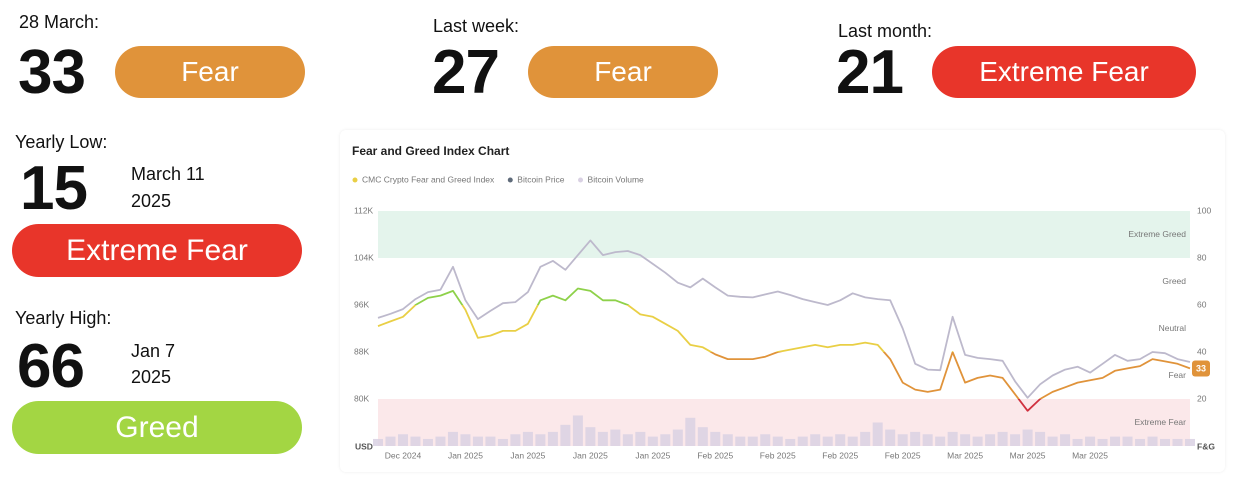  Describe the element at coordinates (541, 179) in the screenshot. I see `legend-label: Bitcoin Price` at that location.